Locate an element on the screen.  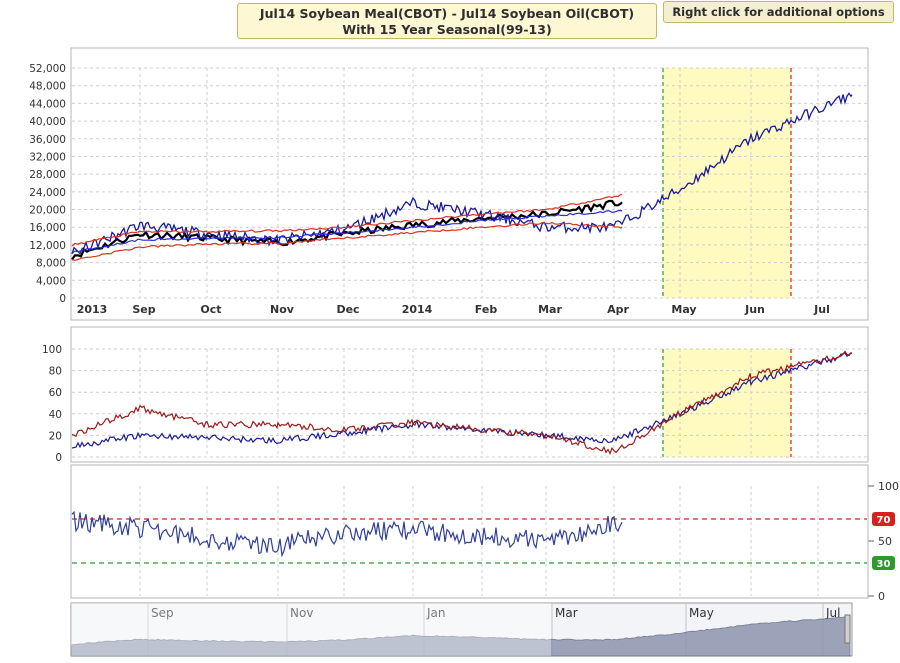
seasonal-5yr-line is located at coordinates (462, 402).